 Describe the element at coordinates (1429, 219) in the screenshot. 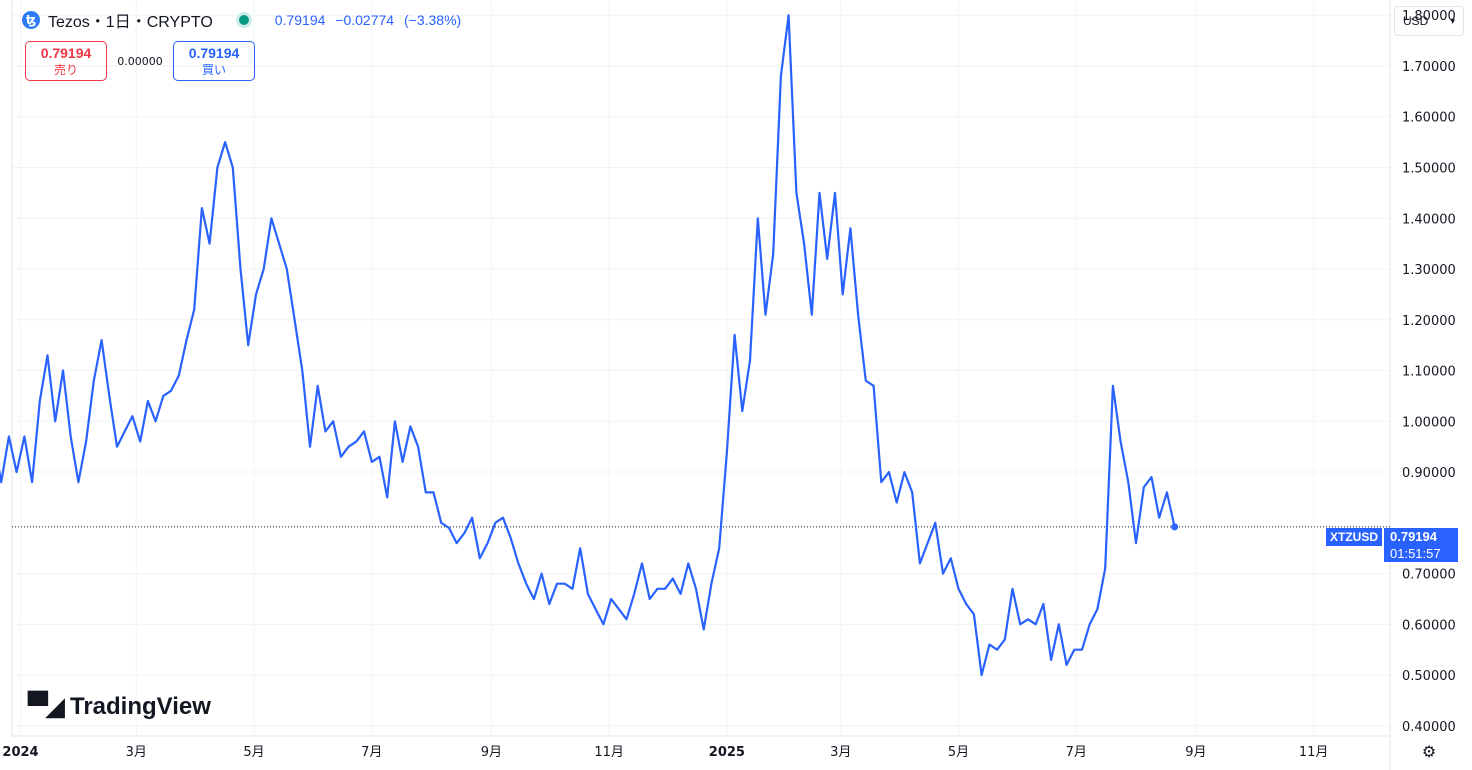

I see `y-tick-label: 1.40000` at that location.